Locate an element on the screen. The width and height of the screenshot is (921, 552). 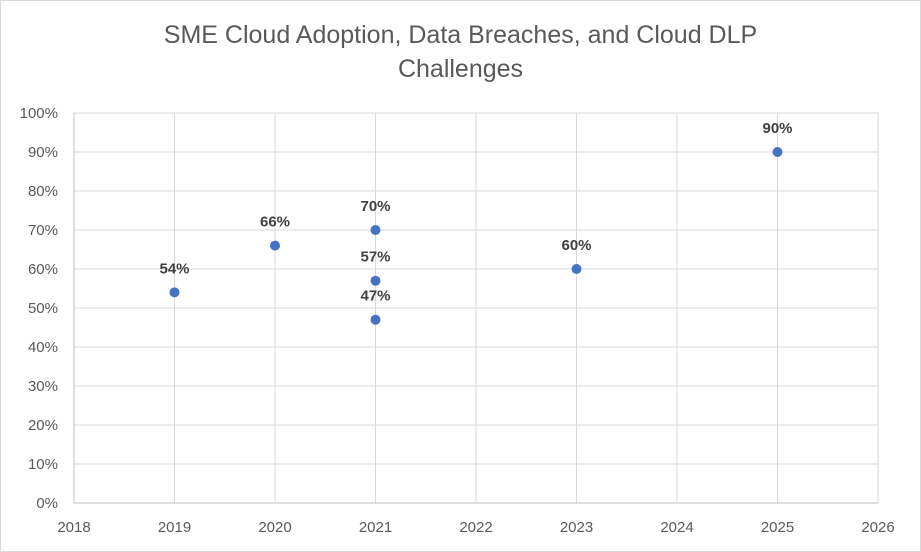
x-tick-label: 2024 is located at coordinates (676, 527).